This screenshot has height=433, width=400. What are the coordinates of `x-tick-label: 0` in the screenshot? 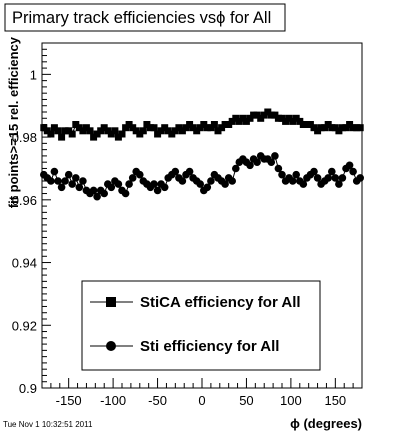 It's located at (201, 400).